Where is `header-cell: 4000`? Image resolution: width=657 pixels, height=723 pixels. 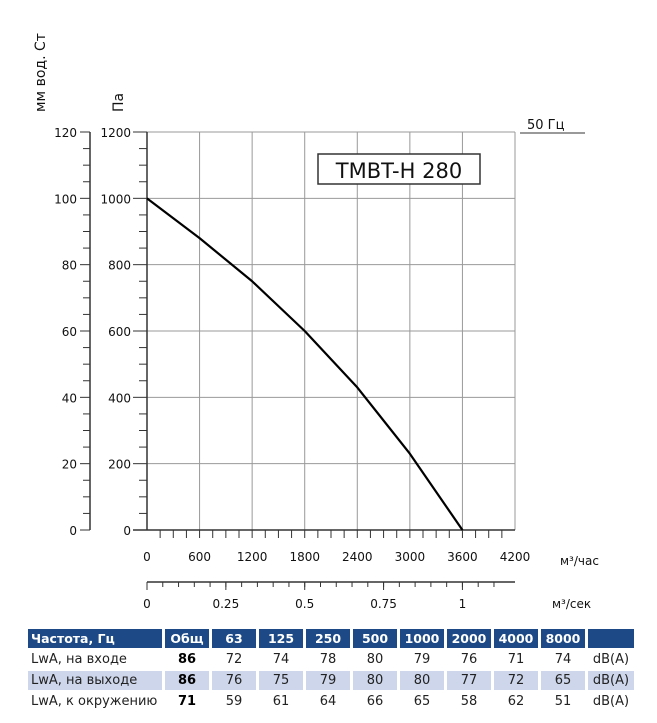
header-cell: 4000 is located at coordinates (516, 638).